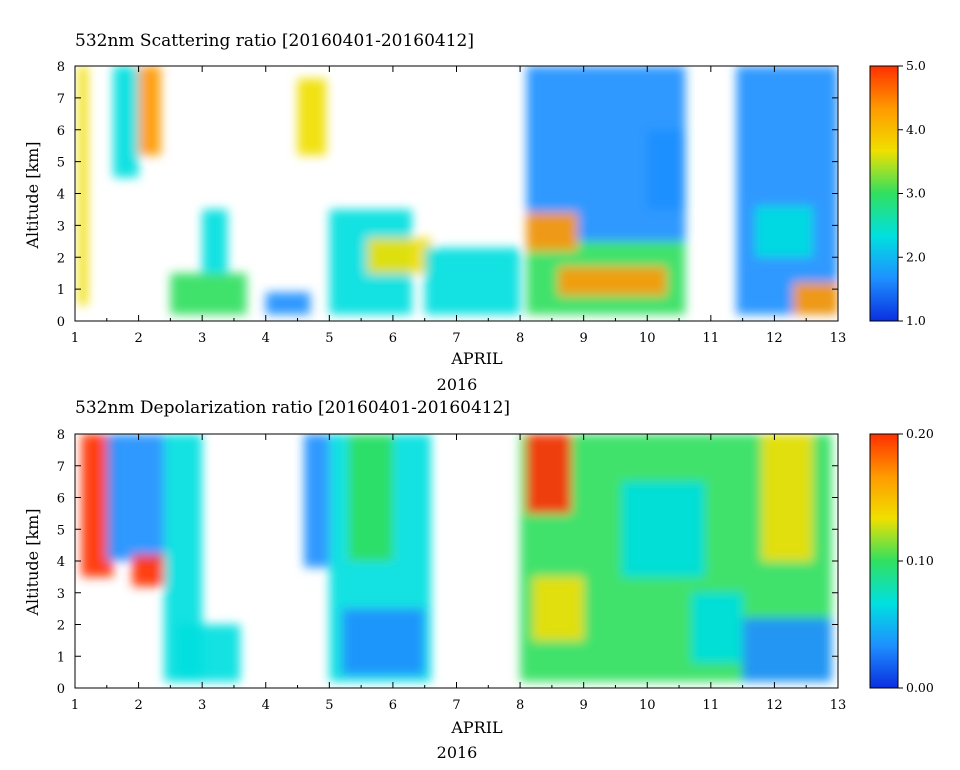 The width and height of the screenshot is (960, 770). Describe the element at coordinates (457, 752) in the screenshot. I see `panel2-xlabel-year: 2016` at that location.